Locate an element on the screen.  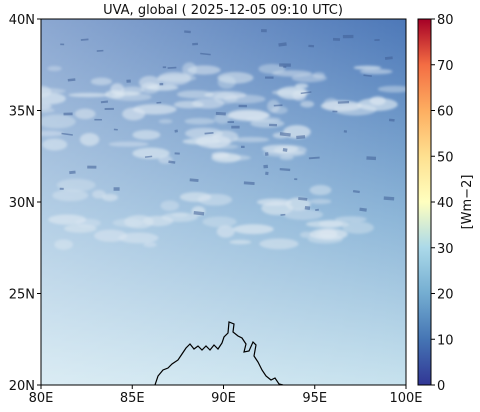
x-tick-label: 100E is located at coordinates (405, 398).